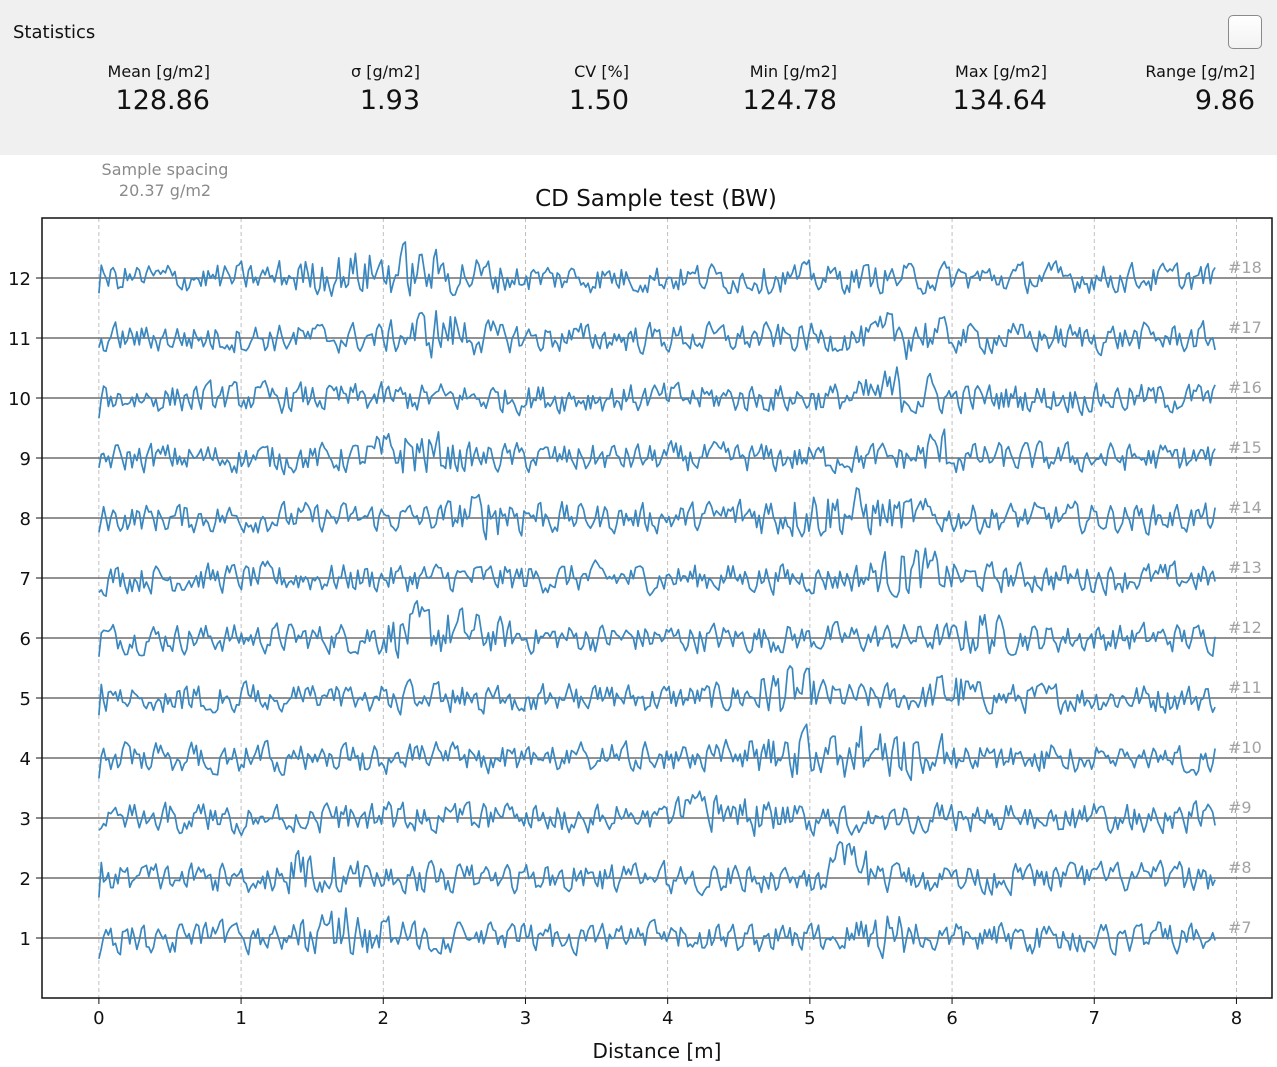 The width and height of the screenshot is (1277, 1067). I want to click on stat-max-label: Max [g/m2], so click(1001, 71).